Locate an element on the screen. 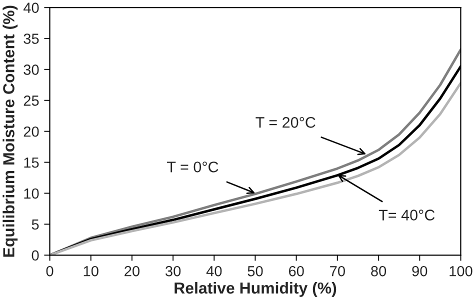 This screenshot has width=474, height=302. x-tick-label: 60 is located at coordinates (296, 271).